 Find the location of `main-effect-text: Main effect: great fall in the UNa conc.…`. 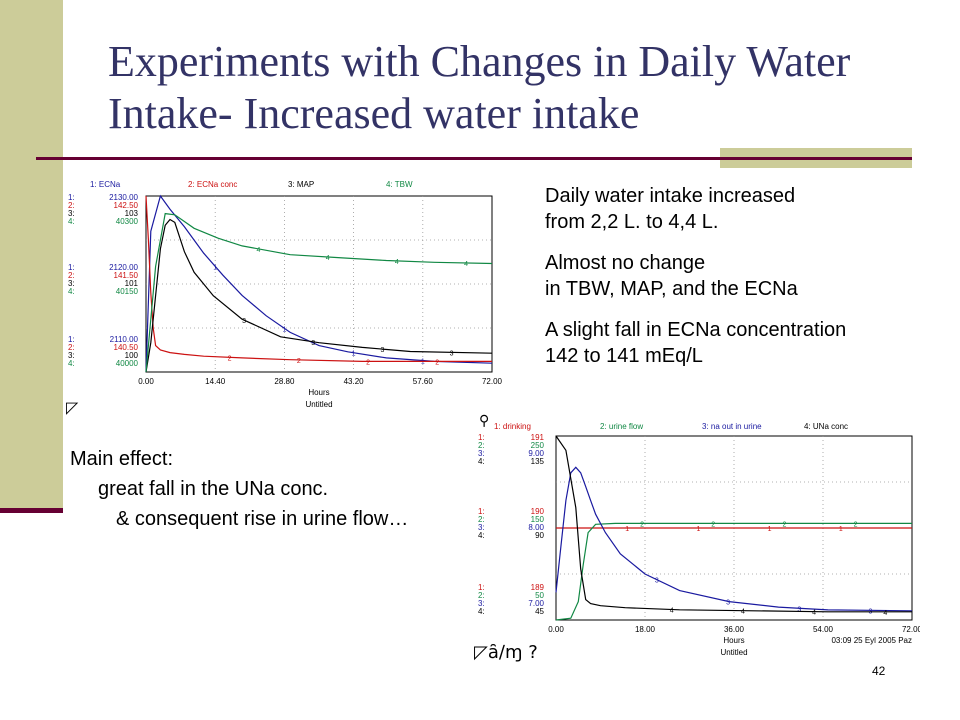

main-effect-text: Main effect: great fall in the UNa conc.… is located at coordinates (239, 489).